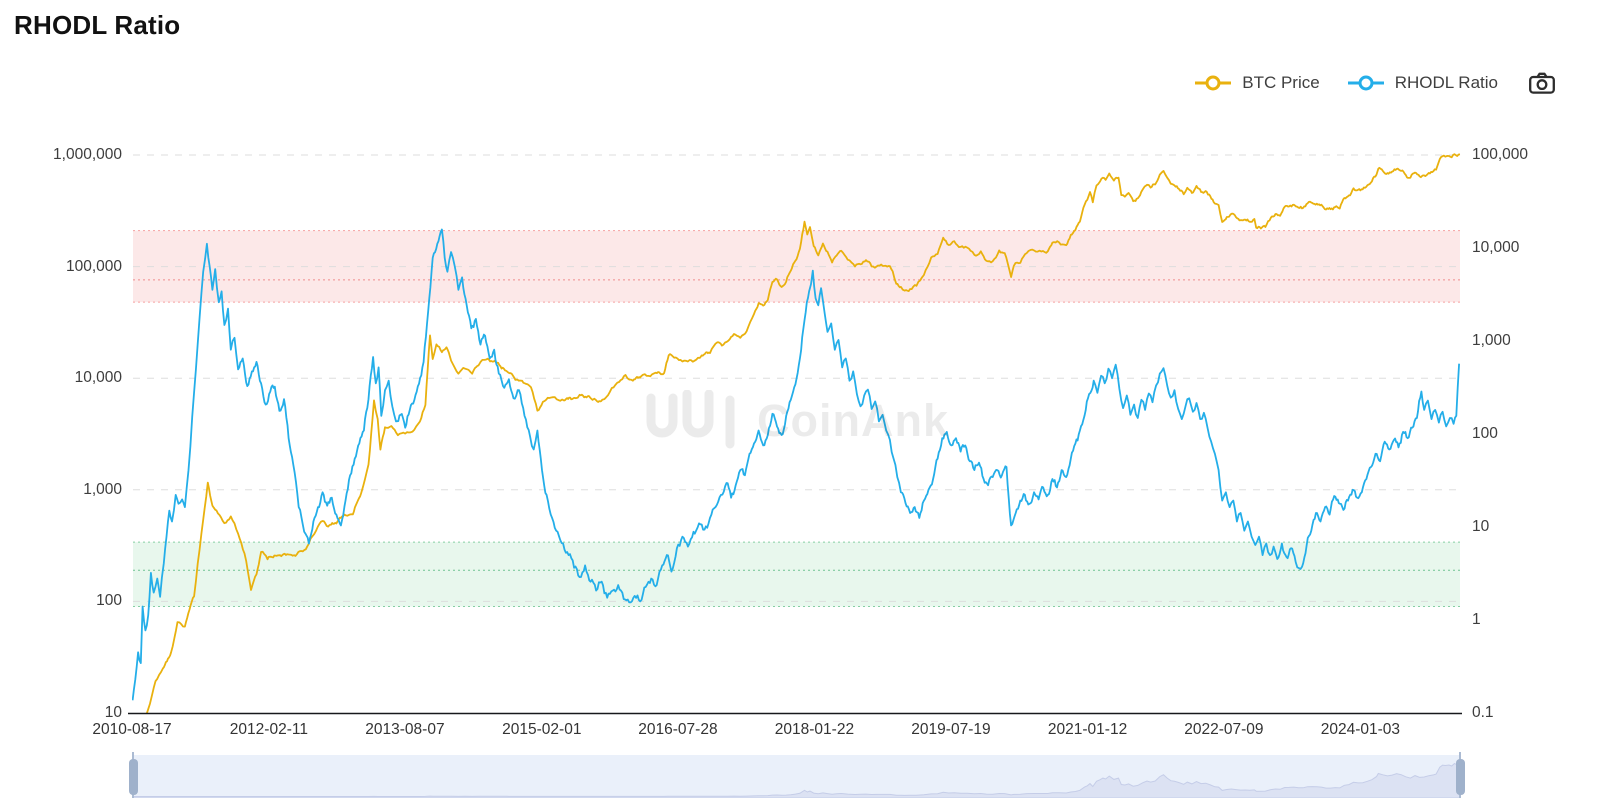  Describe the element at coordinates (1481, 526) in the screenshot. I see `y-axis-right-tick: 10` at that location.